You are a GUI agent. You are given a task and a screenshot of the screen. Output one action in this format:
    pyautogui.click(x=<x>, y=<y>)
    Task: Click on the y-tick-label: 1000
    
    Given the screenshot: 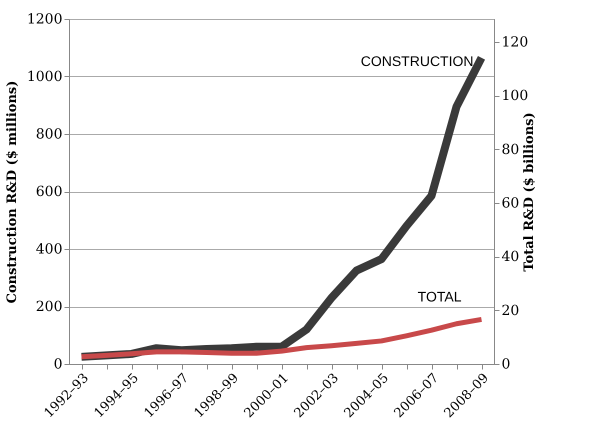 What is the action you would take?
    pyautogui.click(x=44, y=77)
    